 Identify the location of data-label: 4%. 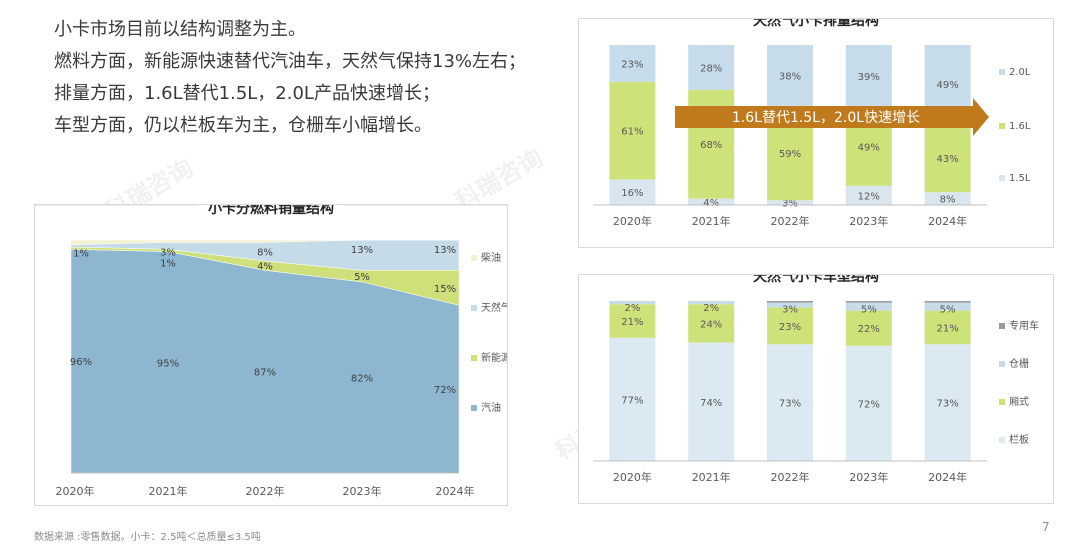
(711, 203).